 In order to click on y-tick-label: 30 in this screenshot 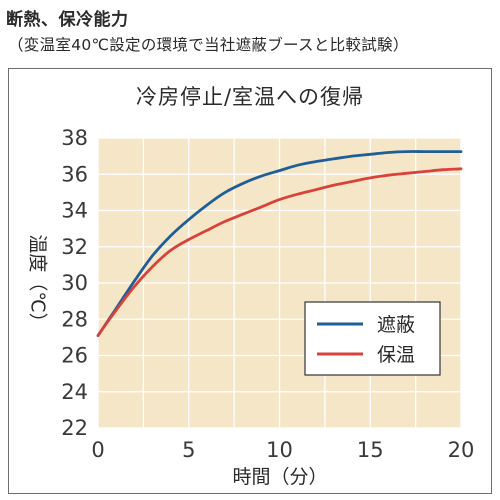, I will do `click(74, 283)`.